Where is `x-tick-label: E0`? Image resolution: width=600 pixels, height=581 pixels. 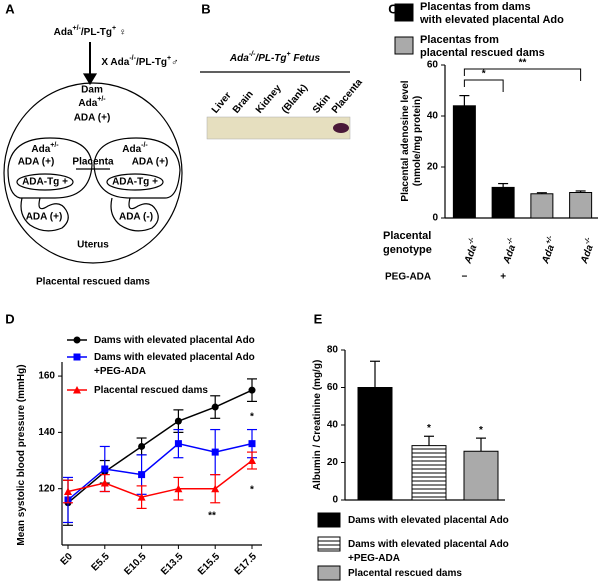 x-tick-label: E0 is located at coordinates (67, 559).